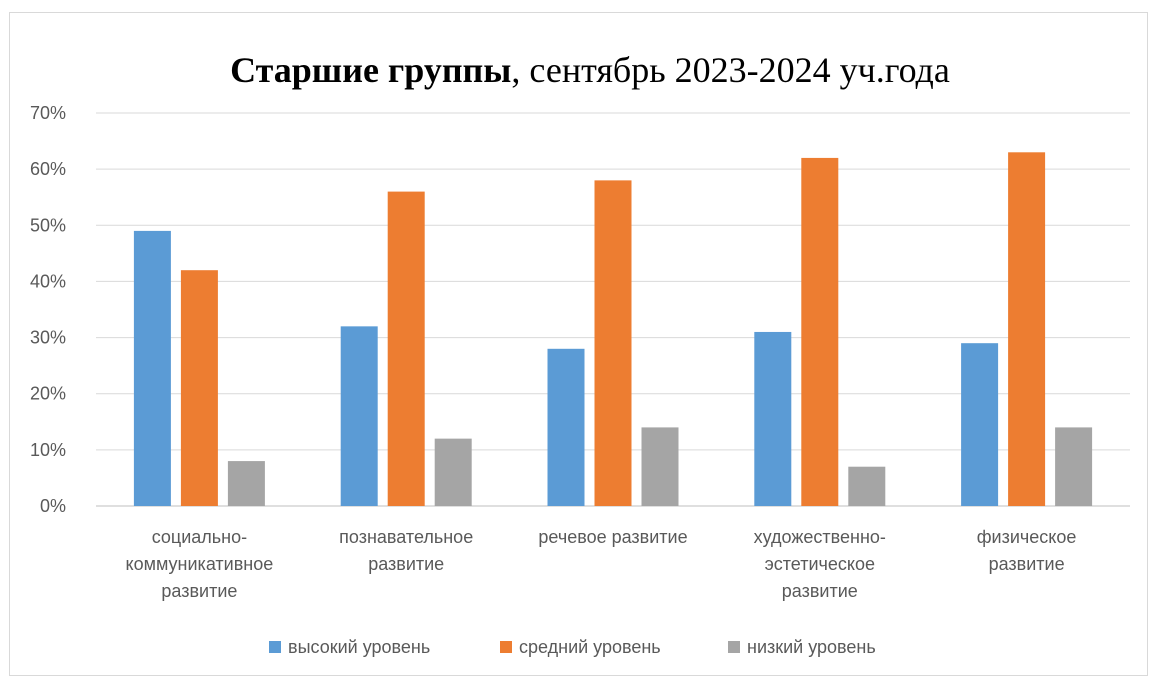 Image resolution: width=1150 pixels, height=678 pixels. I want to click on category-label: речевое развитие, so click(612, 537).